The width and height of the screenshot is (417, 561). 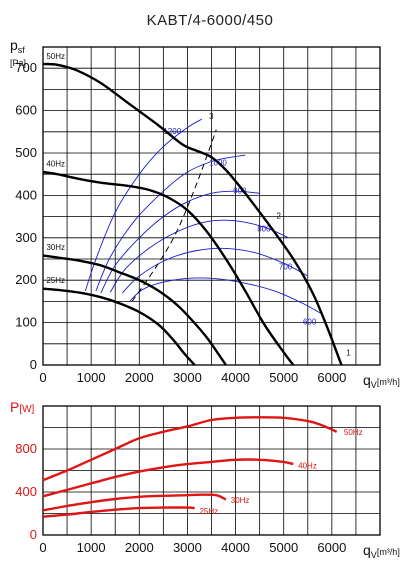 I want to click on pressure-y-tick-label: 500, so click(x=26, y=152).